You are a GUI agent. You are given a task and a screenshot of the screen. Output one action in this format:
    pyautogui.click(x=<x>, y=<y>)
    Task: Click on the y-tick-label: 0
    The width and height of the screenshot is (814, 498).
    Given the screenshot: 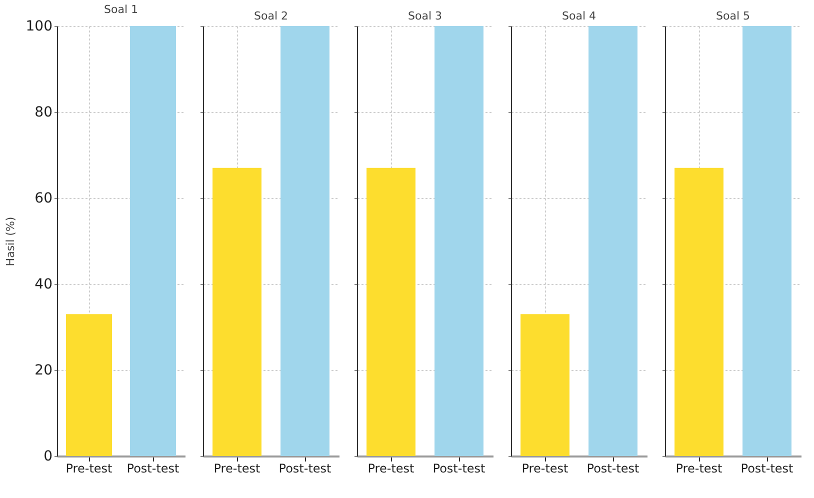 What is the action you would take?
    pyautogui.click(x=48, y=456)
    